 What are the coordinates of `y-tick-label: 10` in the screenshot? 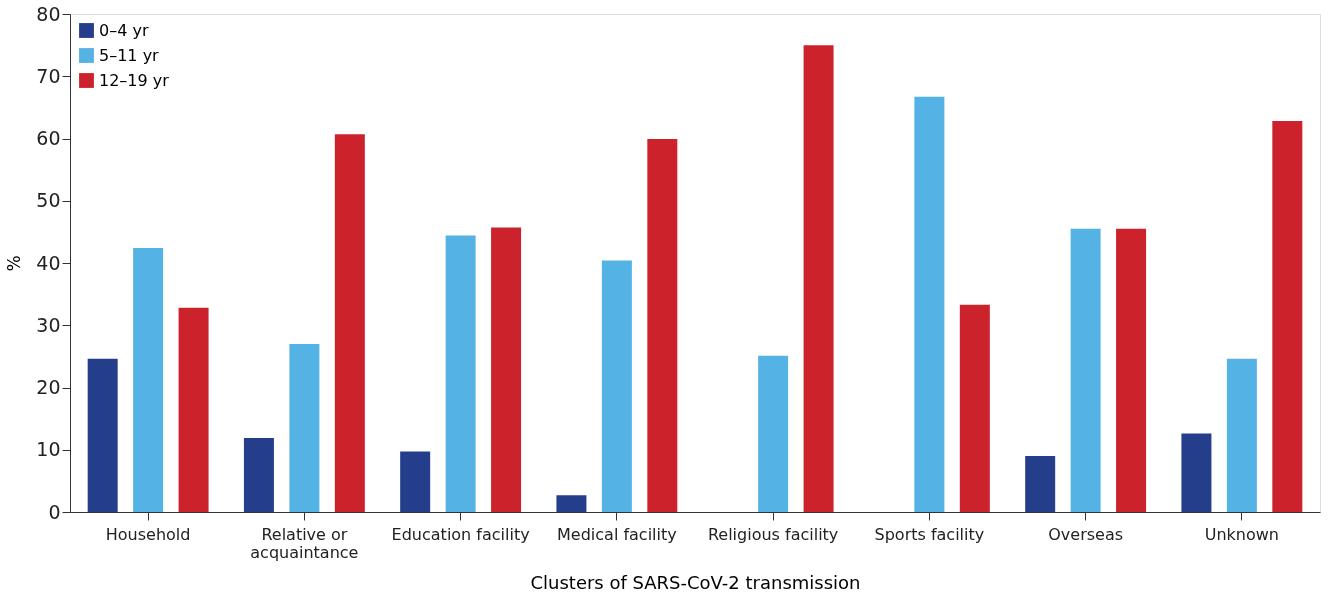 It's located at (48, 449).